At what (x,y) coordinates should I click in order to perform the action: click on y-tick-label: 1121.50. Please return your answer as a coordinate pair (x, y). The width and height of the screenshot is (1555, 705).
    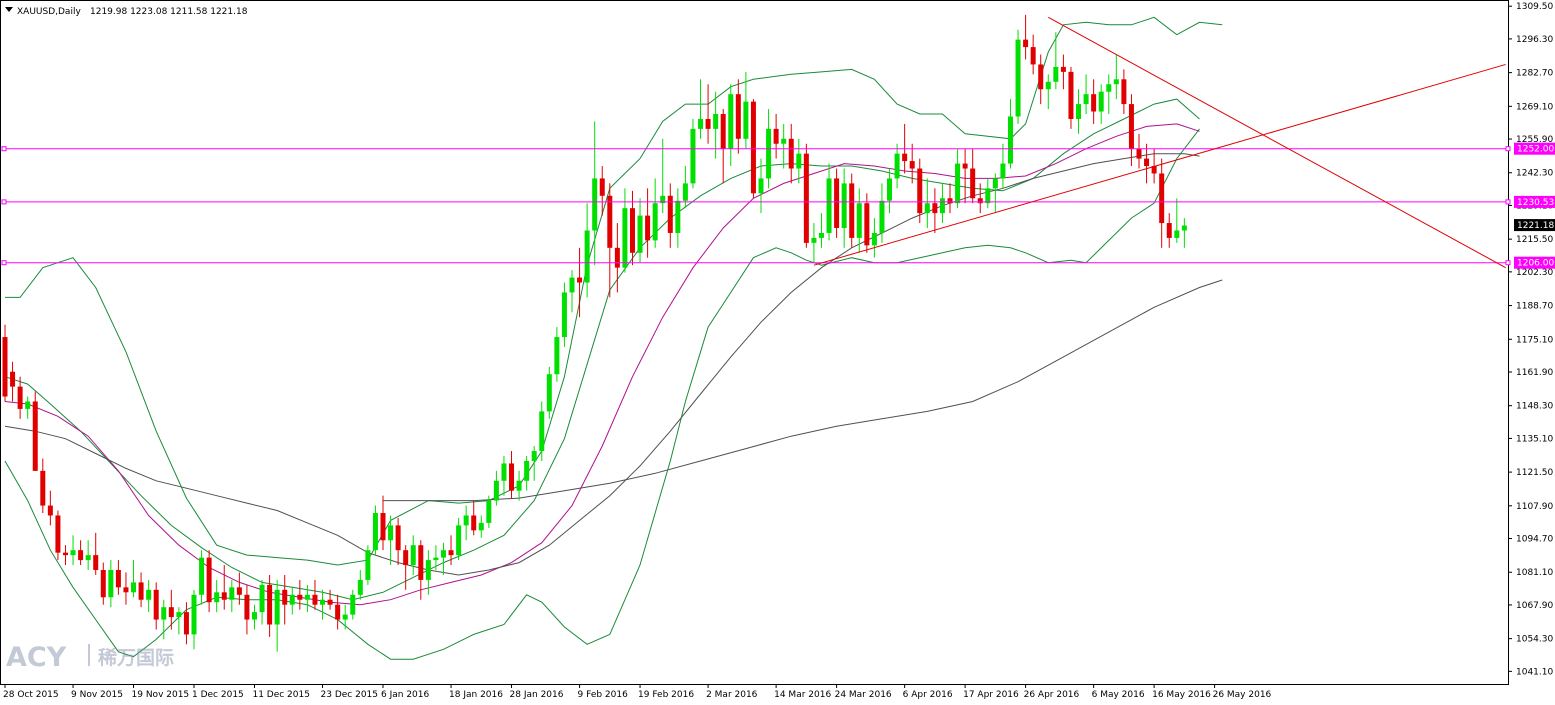
    Looking at the image, I should click on (1534, 473).